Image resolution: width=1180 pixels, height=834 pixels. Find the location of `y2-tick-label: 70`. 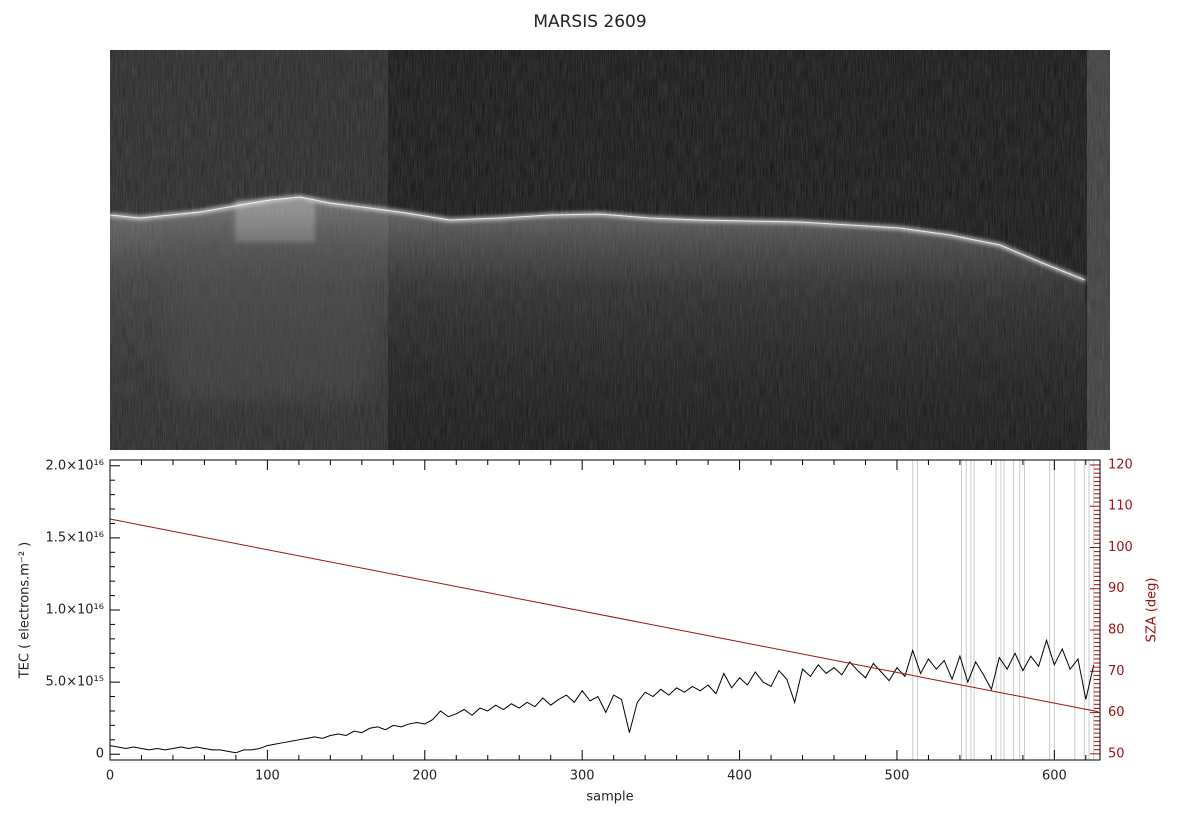

y2-tick-label: 70 is located at coordinates (1116, 671).